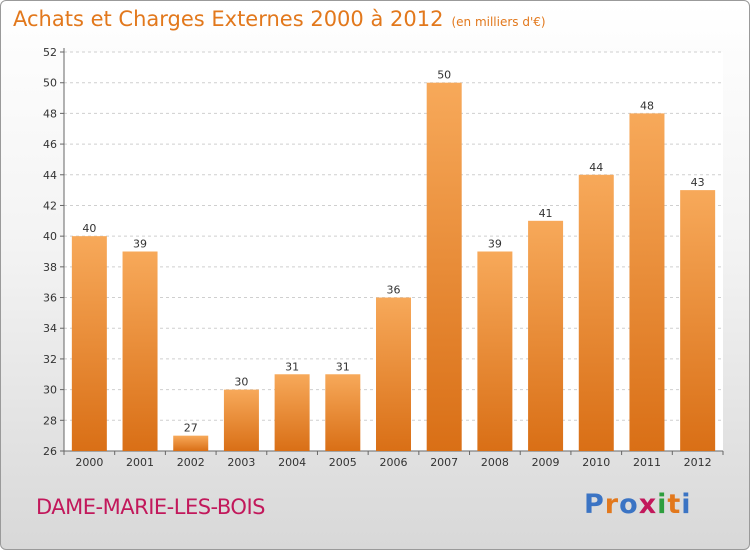 The width and height of the screenshot is (750, 550). Describe the element at coordinates (495, 244) in the screenshot. I see `value-label-2008: 39` at that location.